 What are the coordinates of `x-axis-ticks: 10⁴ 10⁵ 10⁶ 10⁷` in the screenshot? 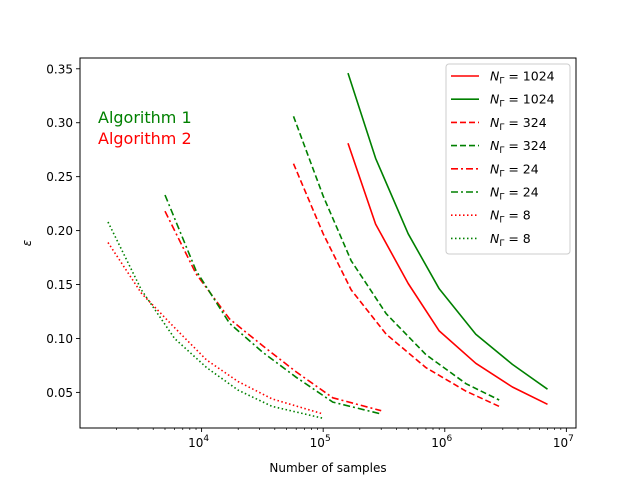 It's located at (345, 439).